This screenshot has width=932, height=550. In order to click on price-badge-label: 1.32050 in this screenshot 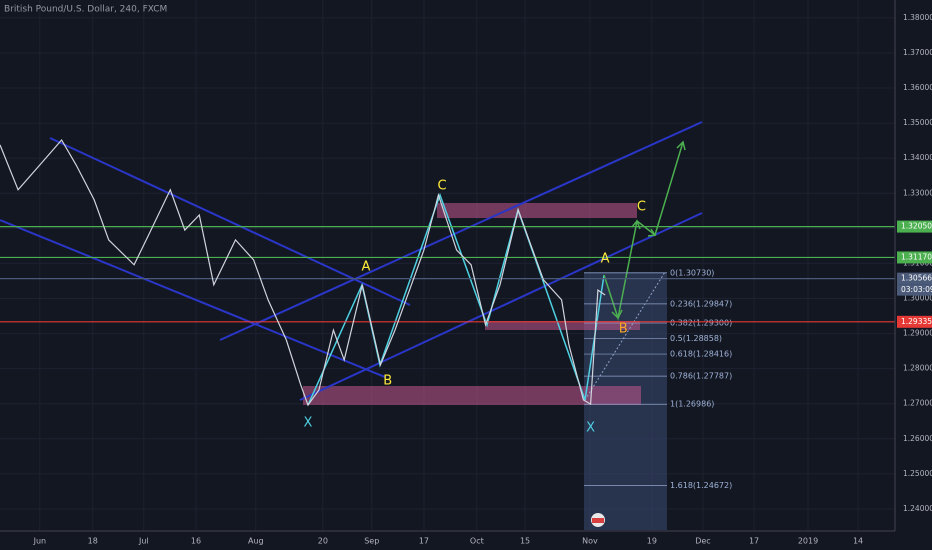, I will do `click(916, 226)`.